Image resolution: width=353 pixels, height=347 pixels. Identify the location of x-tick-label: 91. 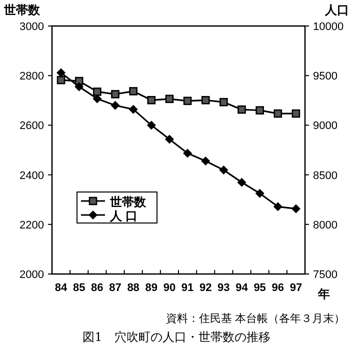
(187, 288).